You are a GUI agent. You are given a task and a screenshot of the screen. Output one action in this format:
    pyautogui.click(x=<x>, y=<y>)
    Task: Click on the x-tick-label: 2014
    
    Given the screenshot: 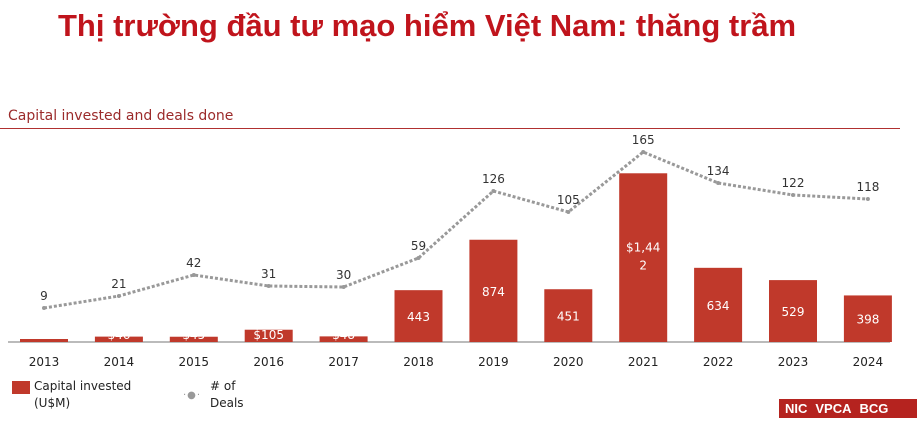 What is the action you would take?
    pyautogui.click(x=119, y=362)
    